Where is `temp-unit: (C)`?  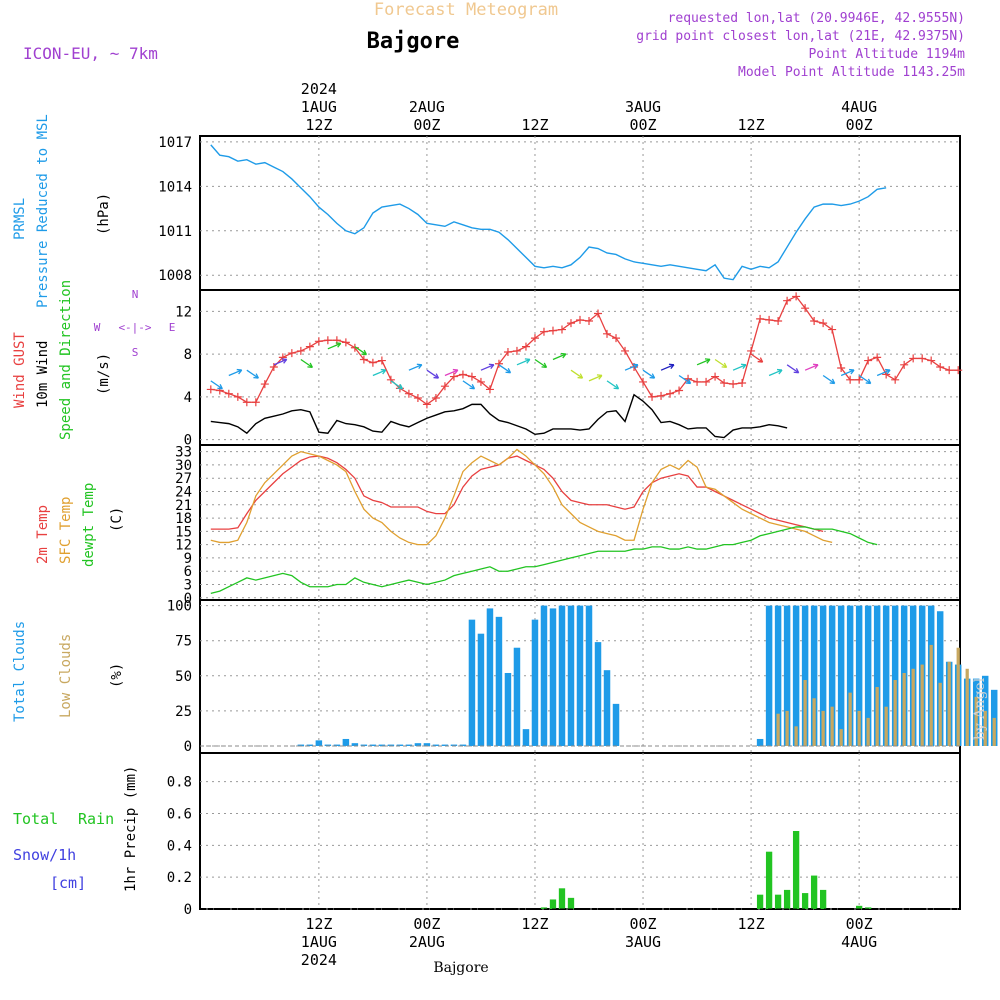 temp-unit: (C) is located at coordinates (117, 519).